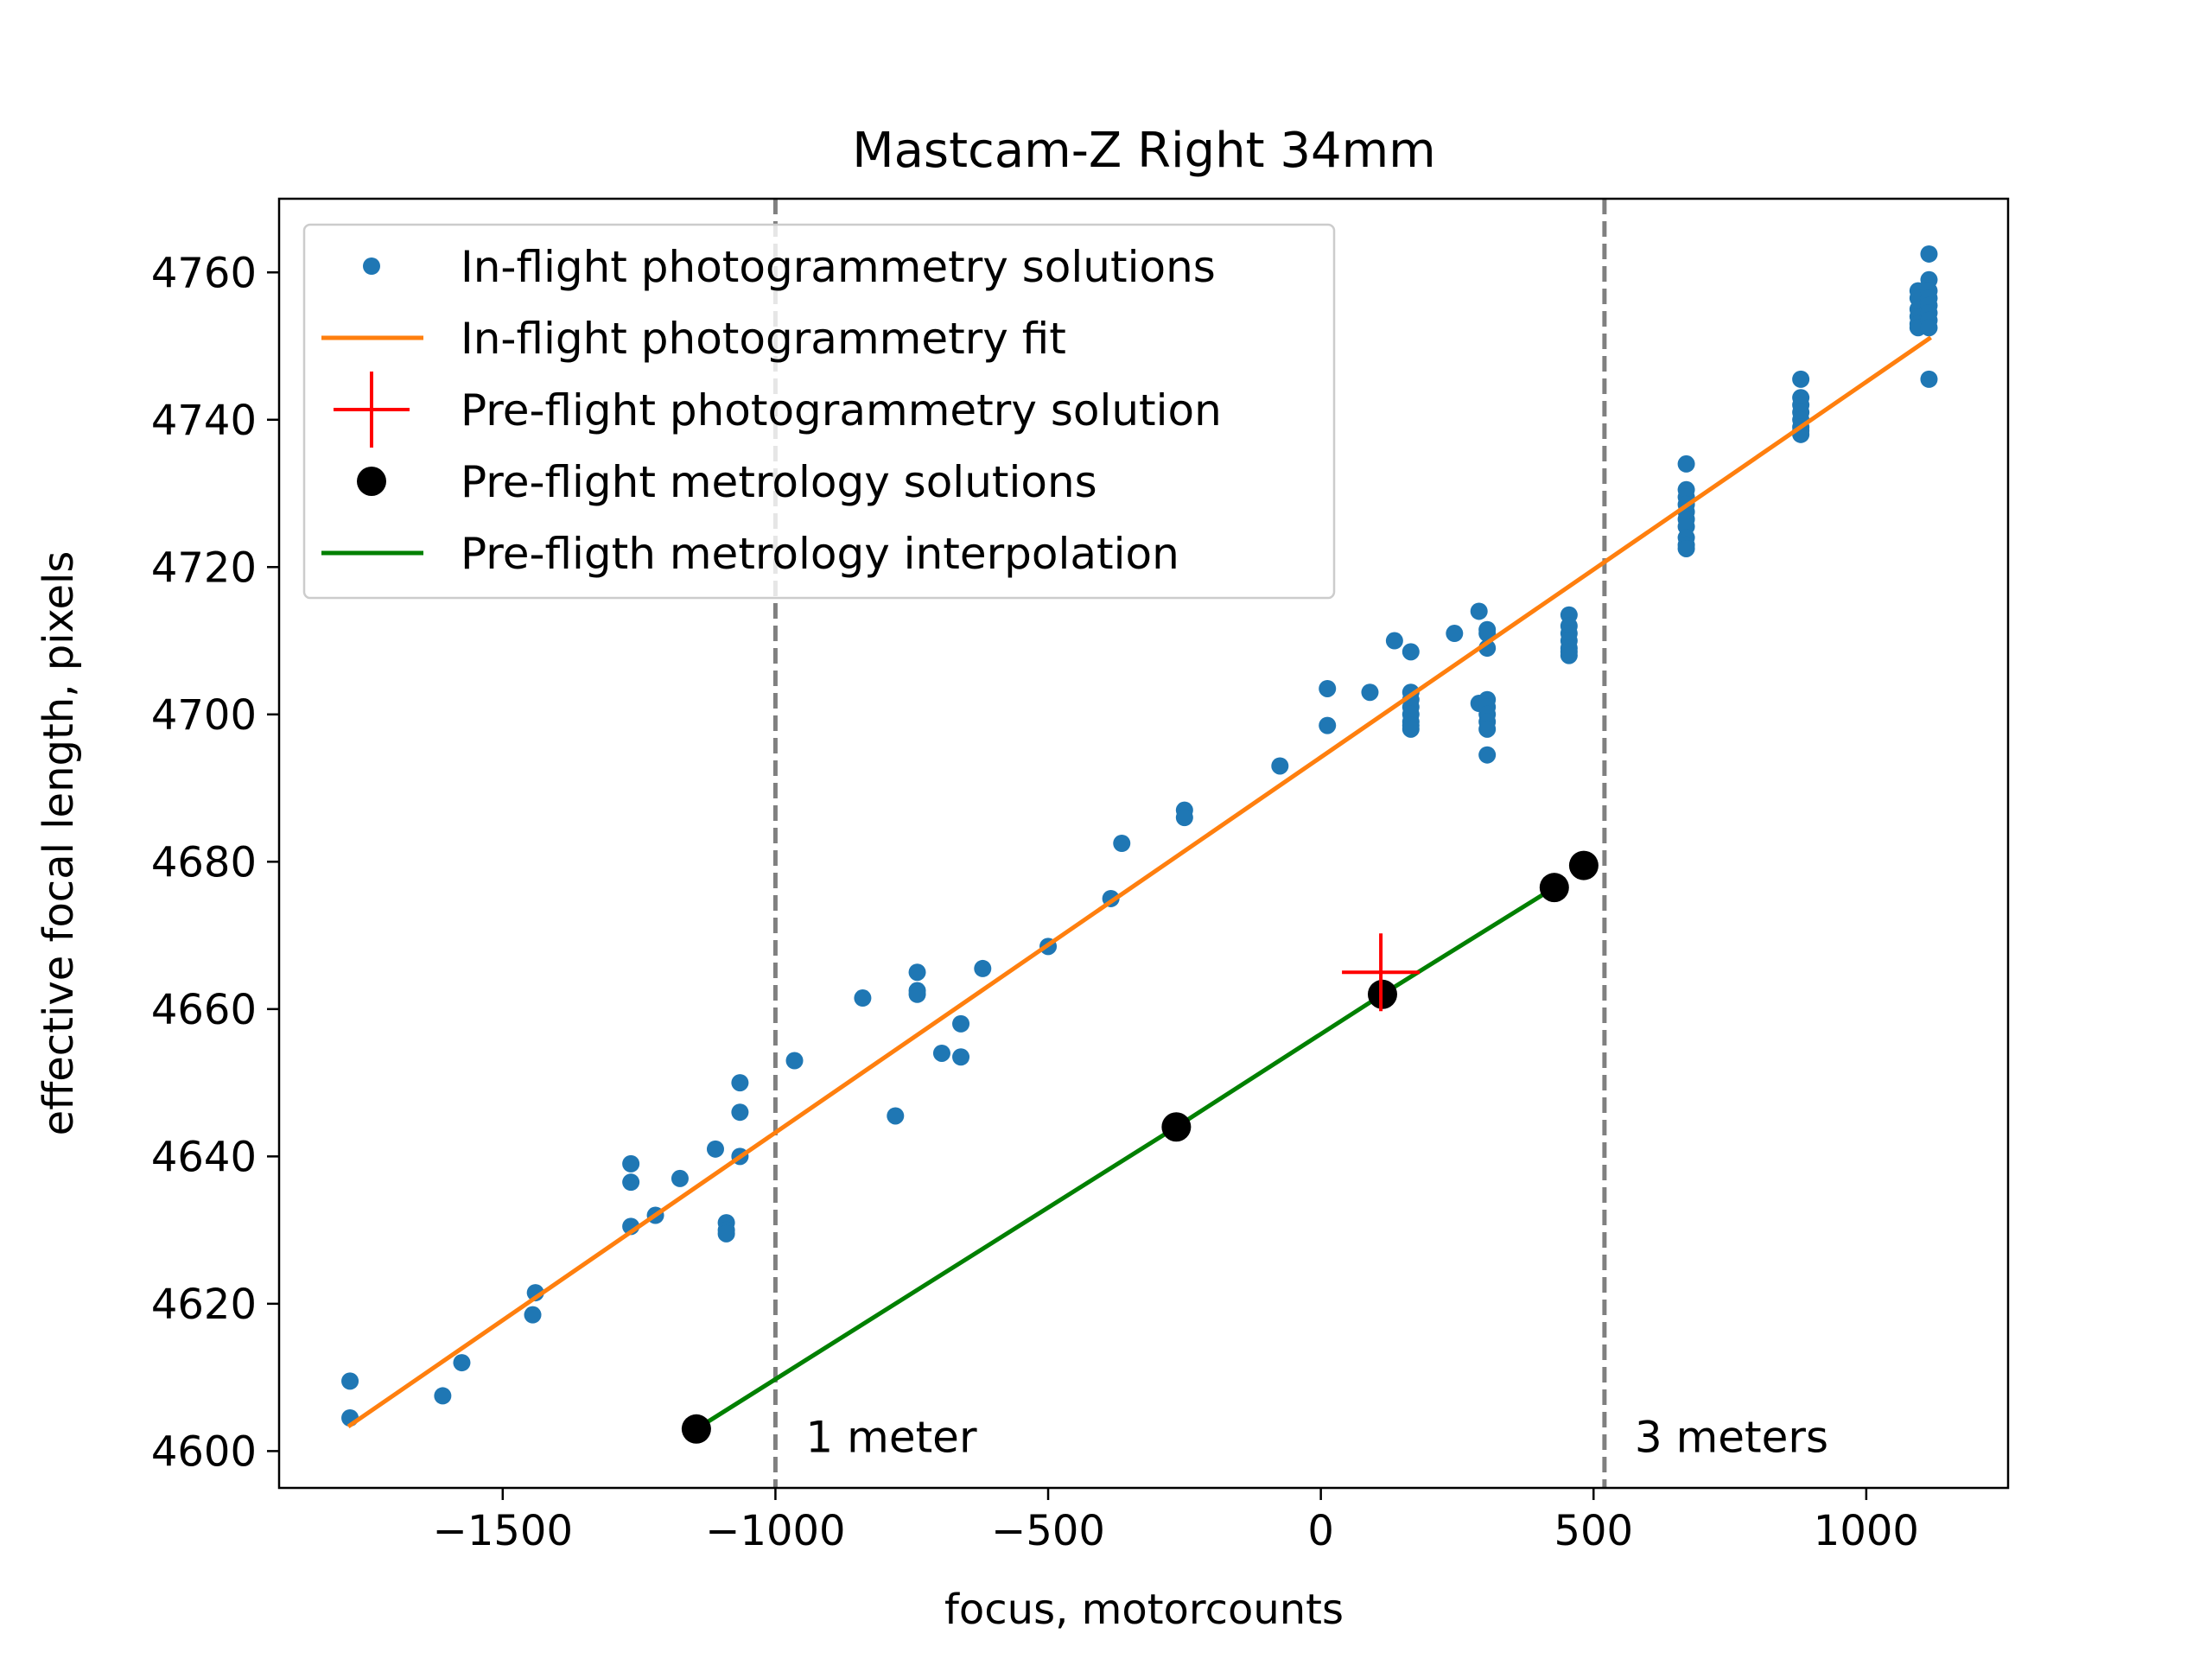  Describe the element at coordinates (371, 266) in the screenshot. I see `legend-marker-point` at that location.